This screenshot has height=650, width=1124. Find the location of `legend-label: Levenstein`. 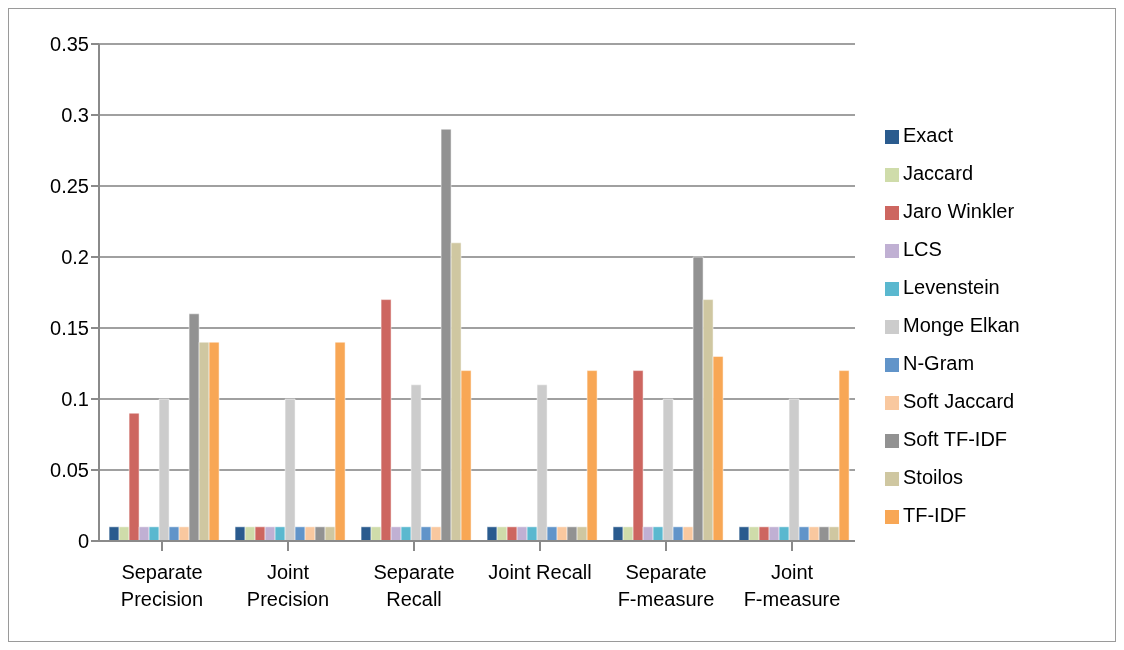

legend-label: Levenstein is located at coordinates (951, 287).